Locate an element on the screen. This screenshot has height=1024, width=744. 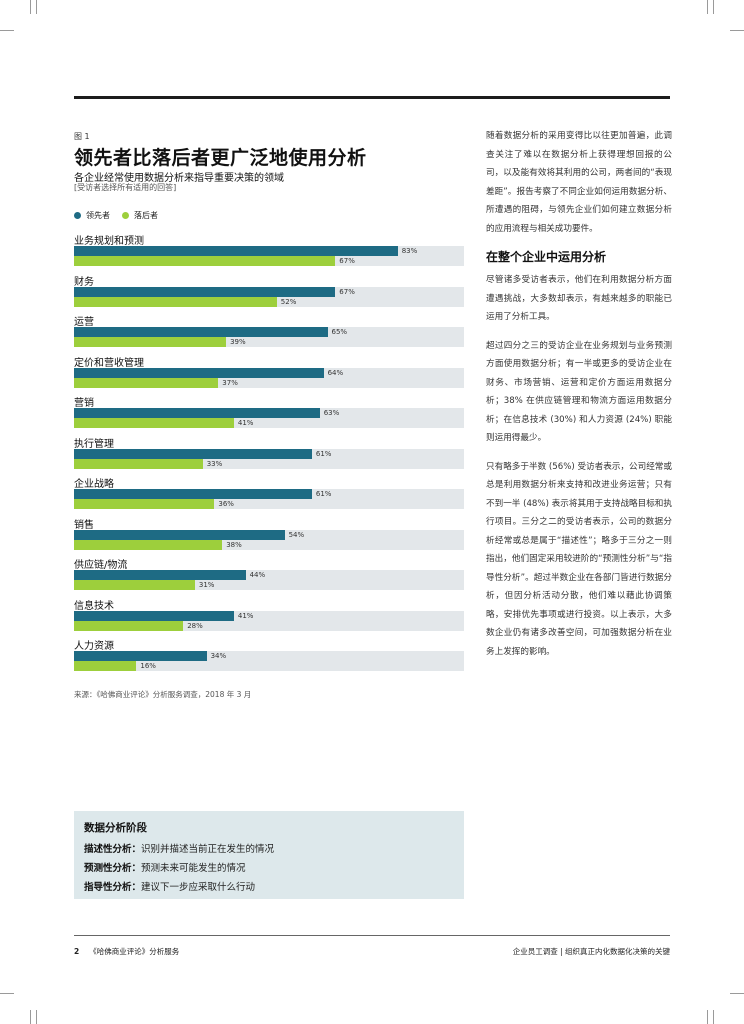
value-label-laggards: 37% is located at coordinates (230, 382).